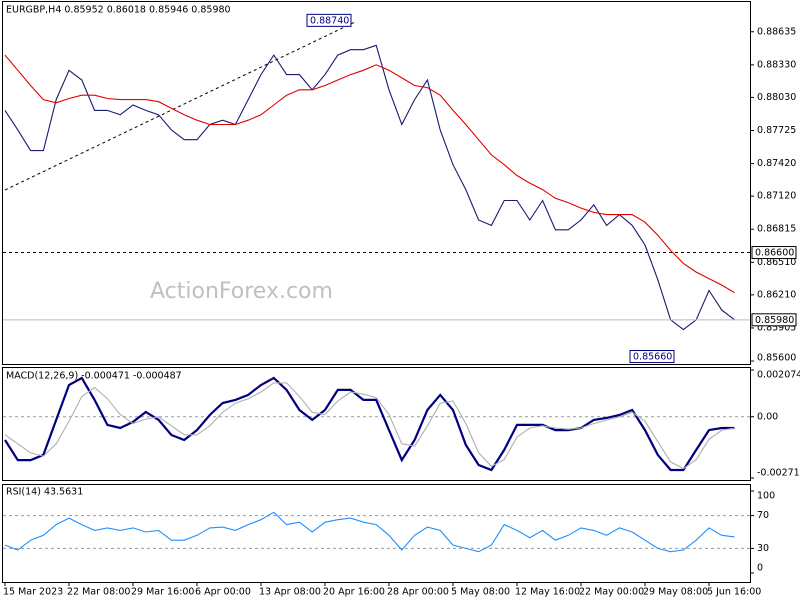 This screenshot has height=600, width=800. Describe the element at coordinates (547, 592) in the screenshot. I see `x-tick-label: 12 May 16:00` at that location.